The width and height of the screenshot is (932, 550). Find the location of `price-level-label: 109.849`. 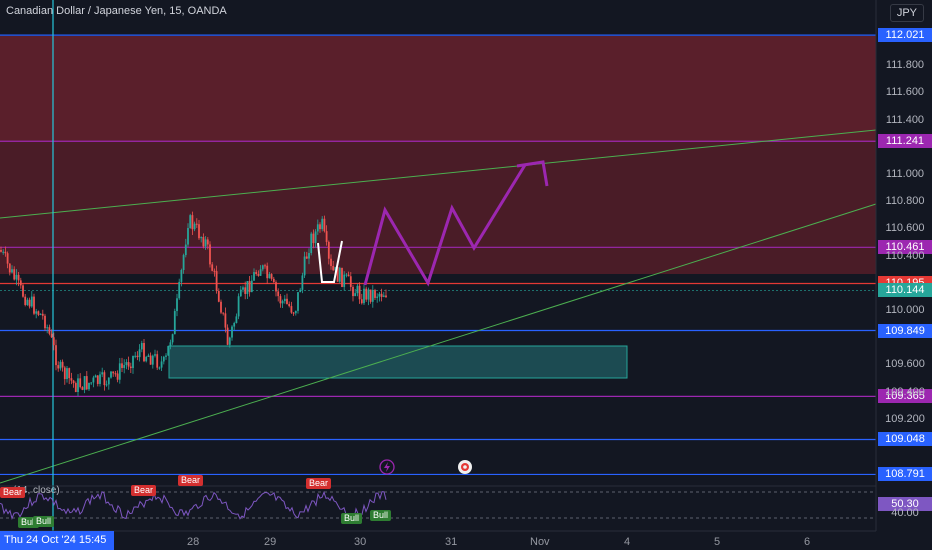

price-level-label: 109.849 is located at coordinates (905, 330).